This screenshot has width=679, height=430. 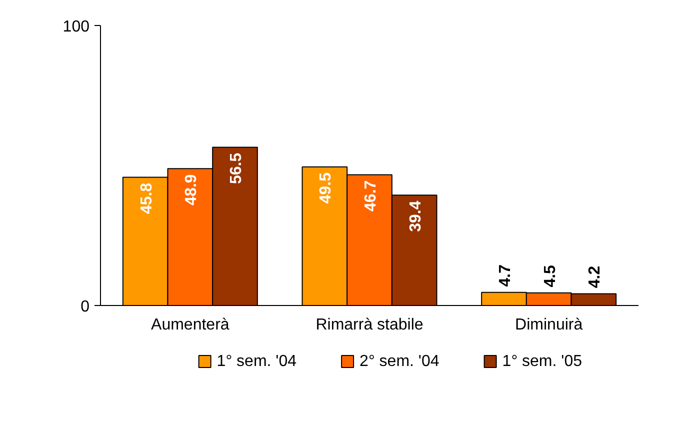 I want to click on y-tick-label: 0, so click(x=85, y=307).